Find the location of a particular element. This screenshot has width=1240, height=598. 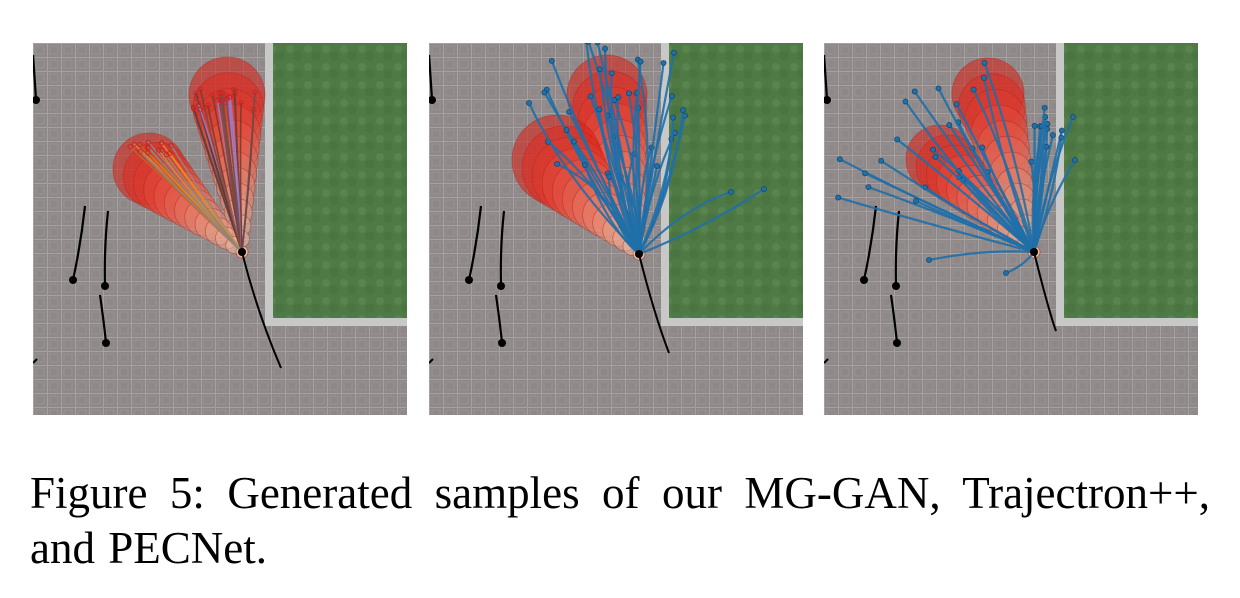

endpoint-cluster is located at coordinates (192, 122).